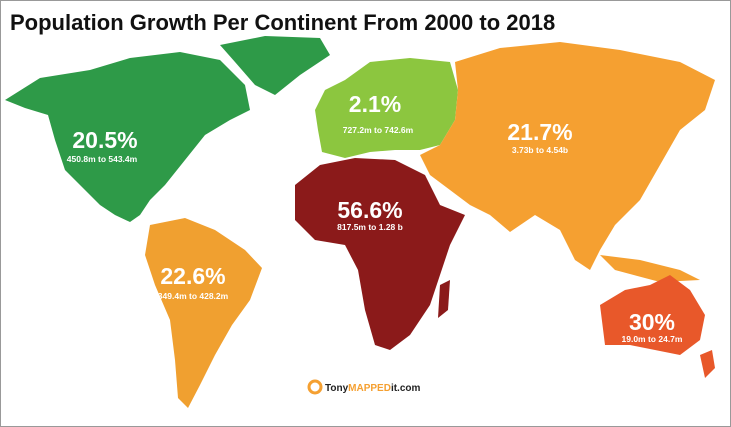 The image size is (731, 427). Describe the element at coordinates (275, 65) in the screenshot. I see `greenland` at that location.